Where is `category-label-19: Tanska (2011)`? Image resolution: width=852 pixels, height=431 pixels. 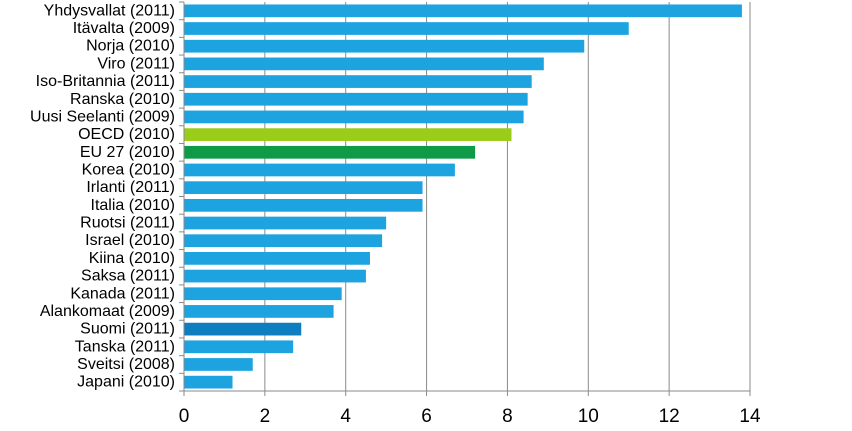 category-label-19: Tanska (2011) is located at coordinates (125, 346).